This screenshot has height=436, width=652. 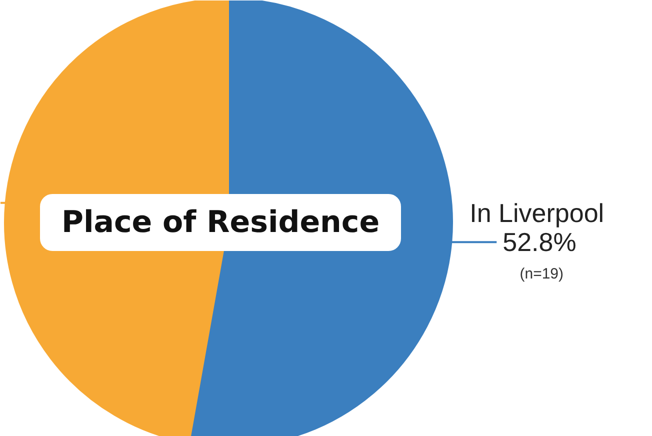 I want to click on data-label: 52.8%, so click(x=539, y=242).